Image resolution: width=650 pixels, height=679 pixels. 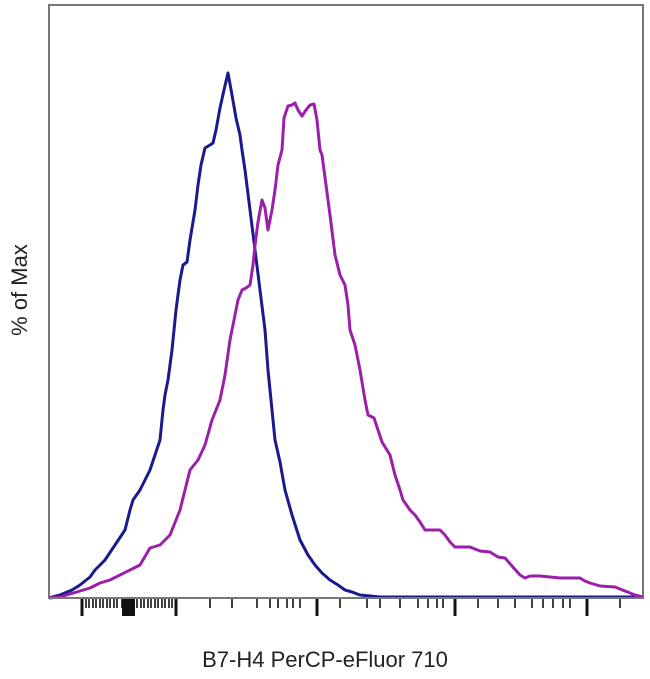 I want to click on dense-tick-block, so click(x=128, y=607).